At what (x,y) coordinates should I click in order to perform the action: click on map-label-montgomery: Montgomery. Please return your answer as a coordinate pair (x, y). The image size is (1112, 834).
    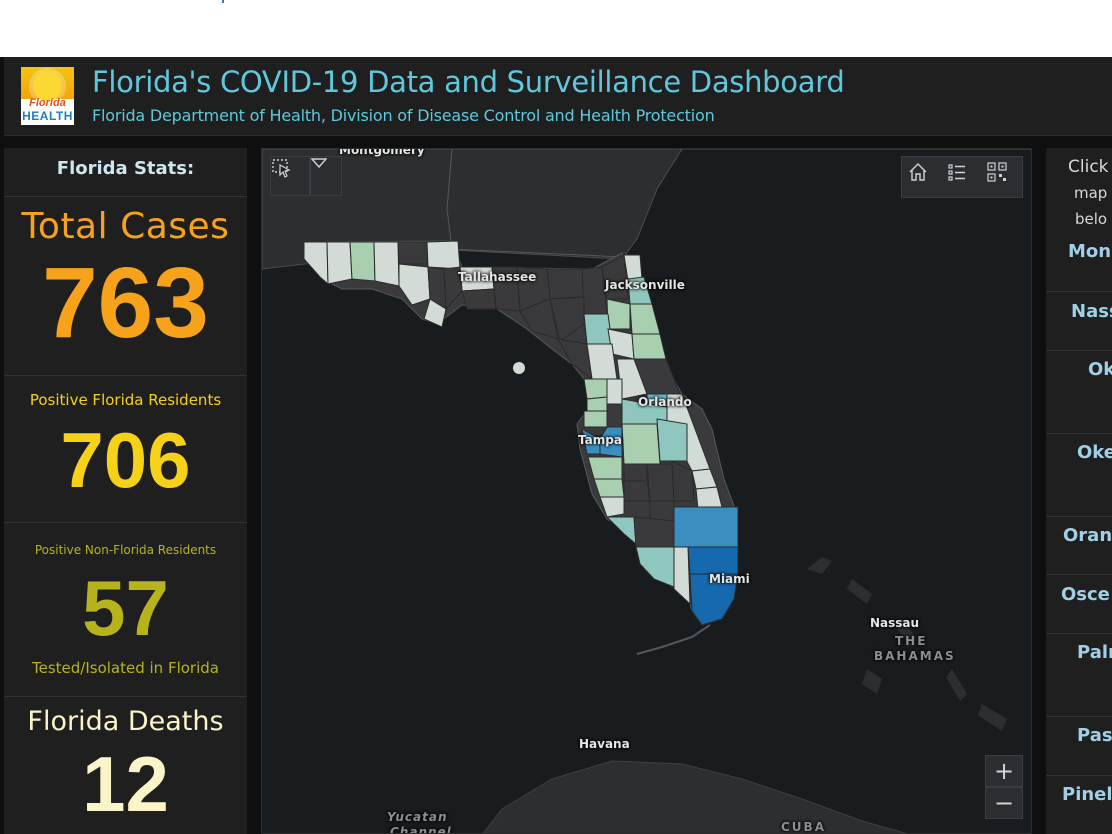
    Looking at the image, I should click on (382, 152).